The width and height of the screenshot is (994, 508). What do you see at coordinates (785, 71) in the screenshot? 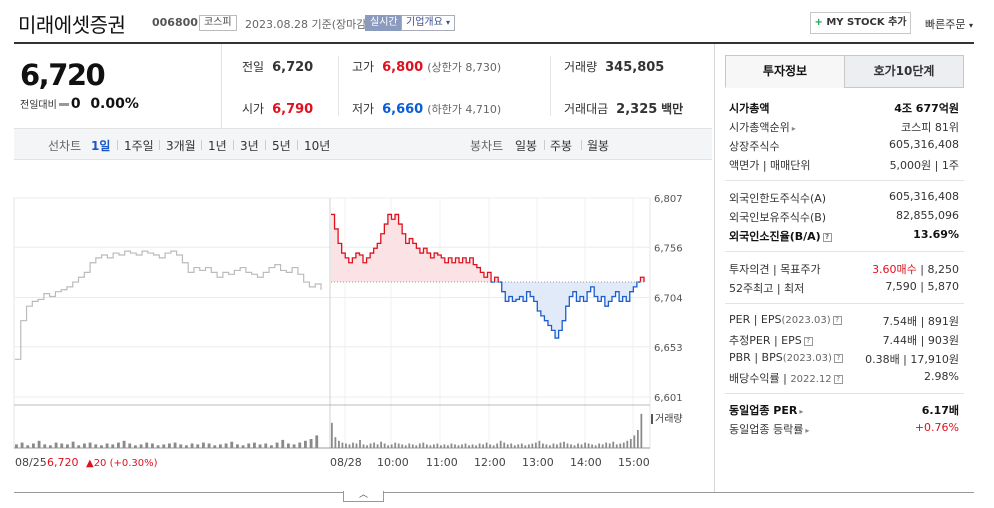
I see `tab-invest-info: 투자정보` at bounding box center [785, 71].